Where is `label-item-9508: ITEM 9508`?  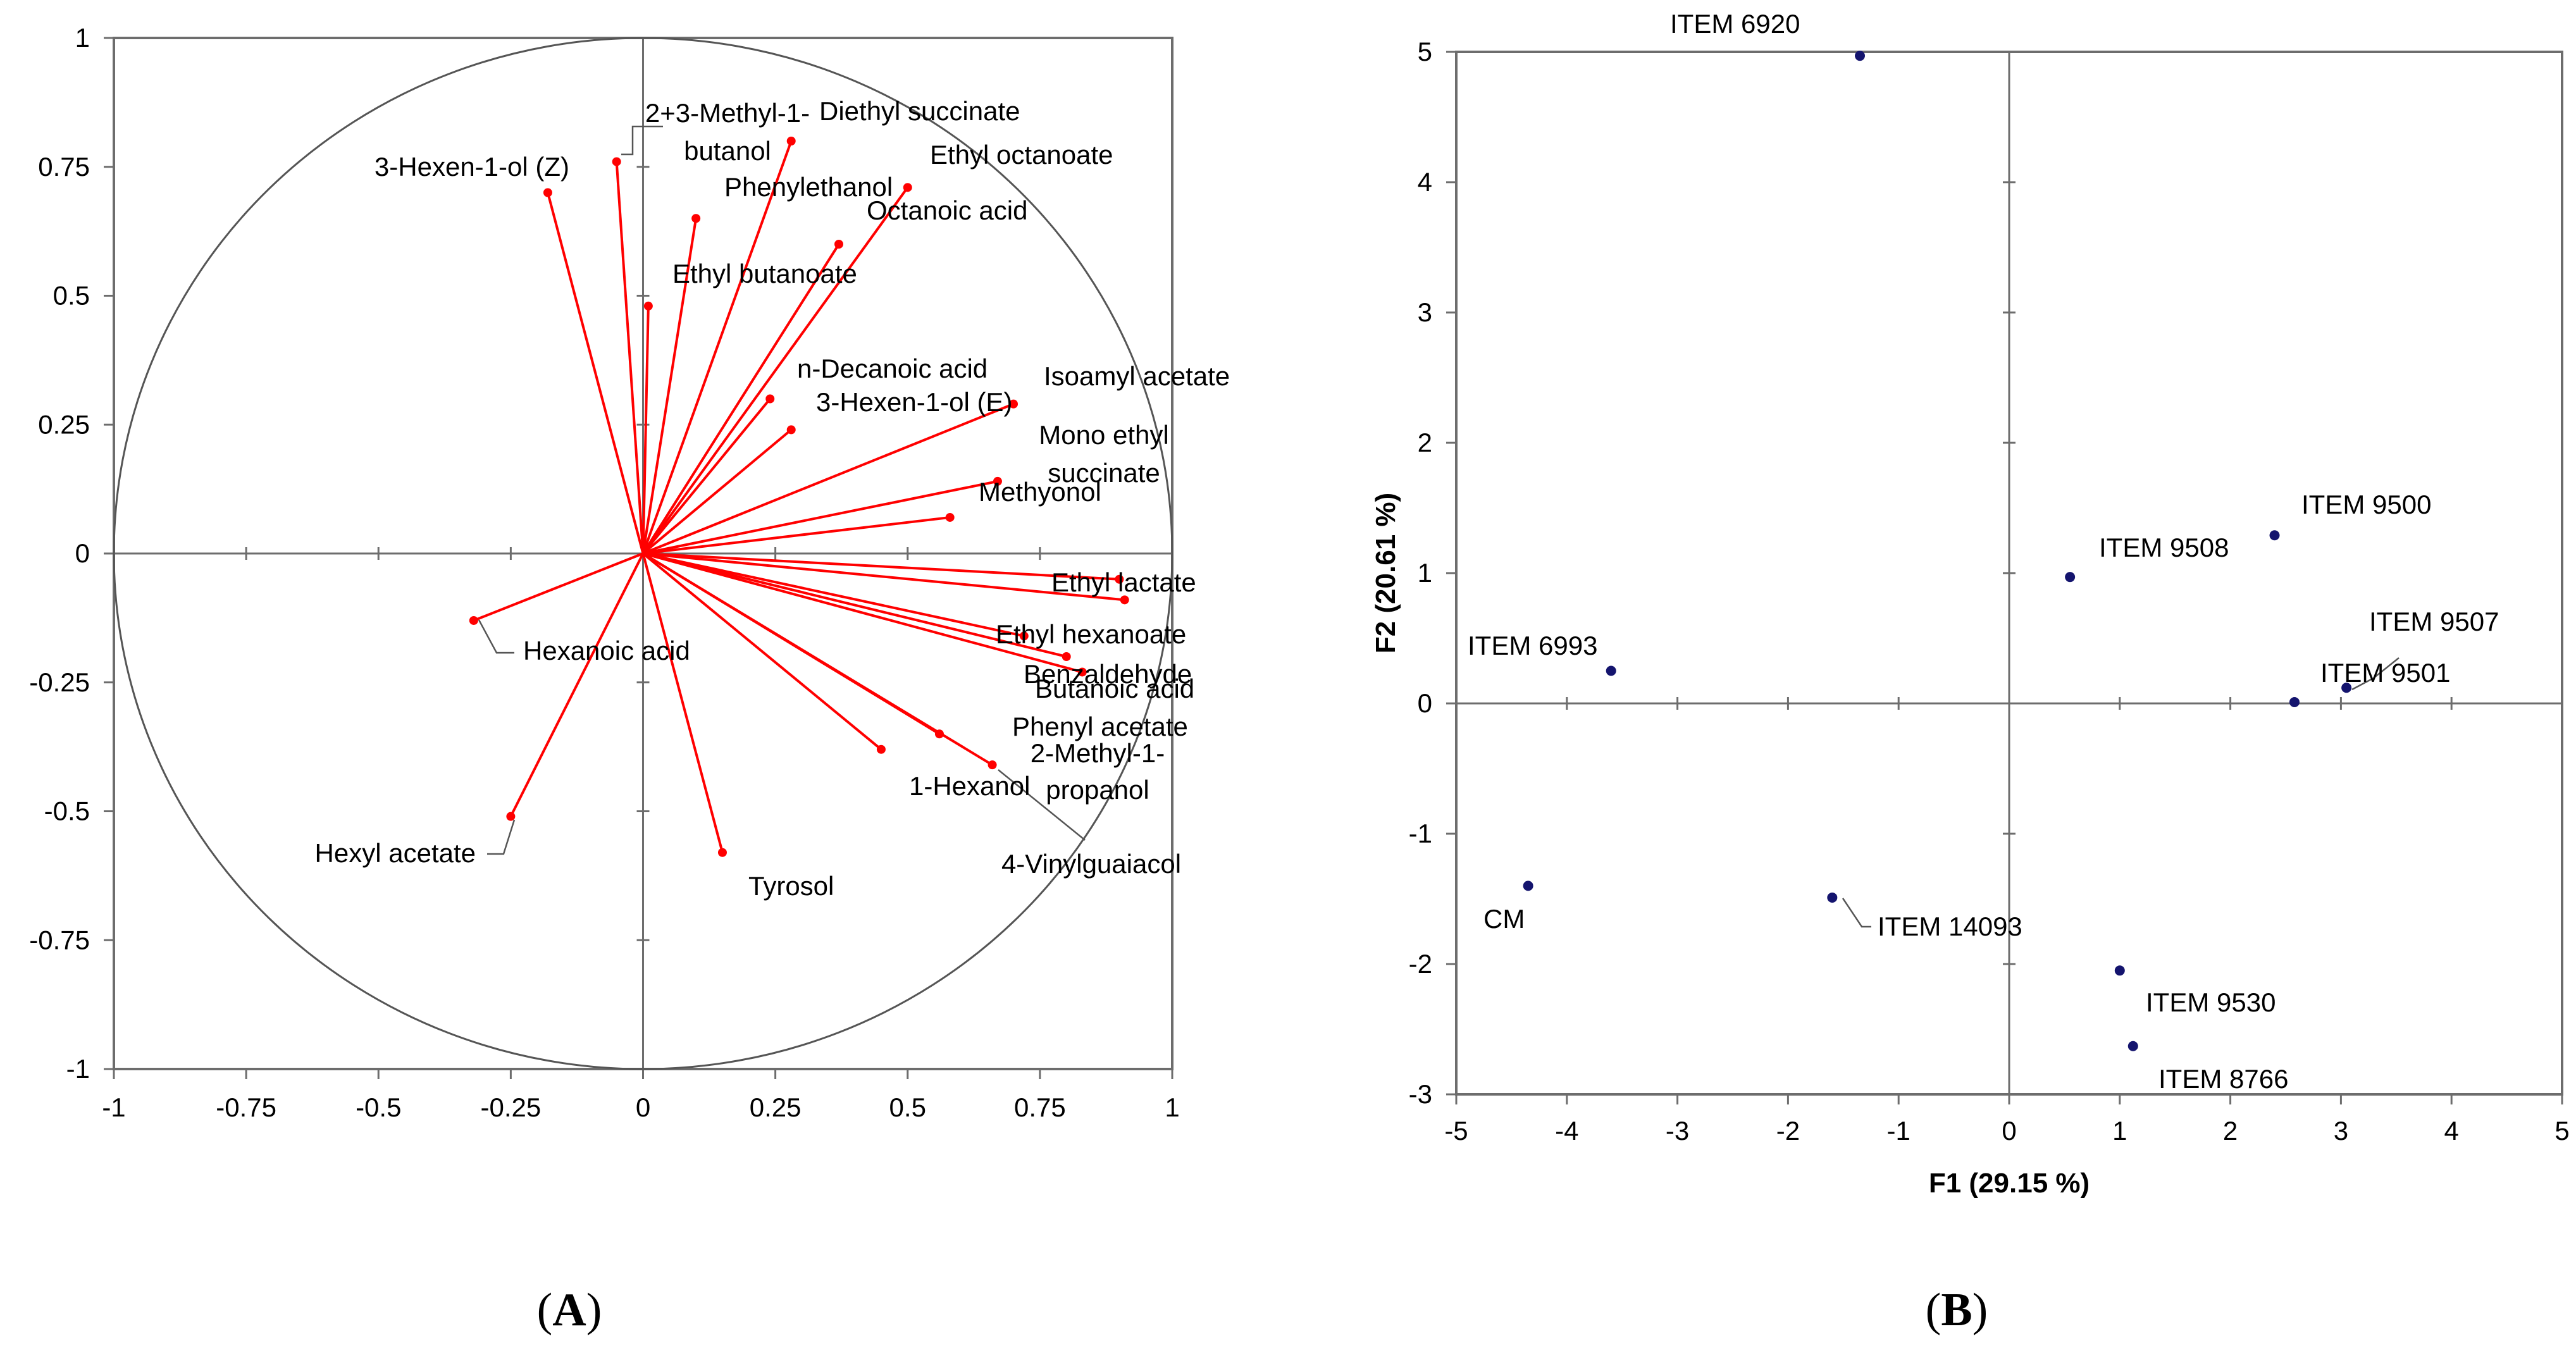
label-item-9508: ITEM 9508 is located at coordinates (2164, 547).